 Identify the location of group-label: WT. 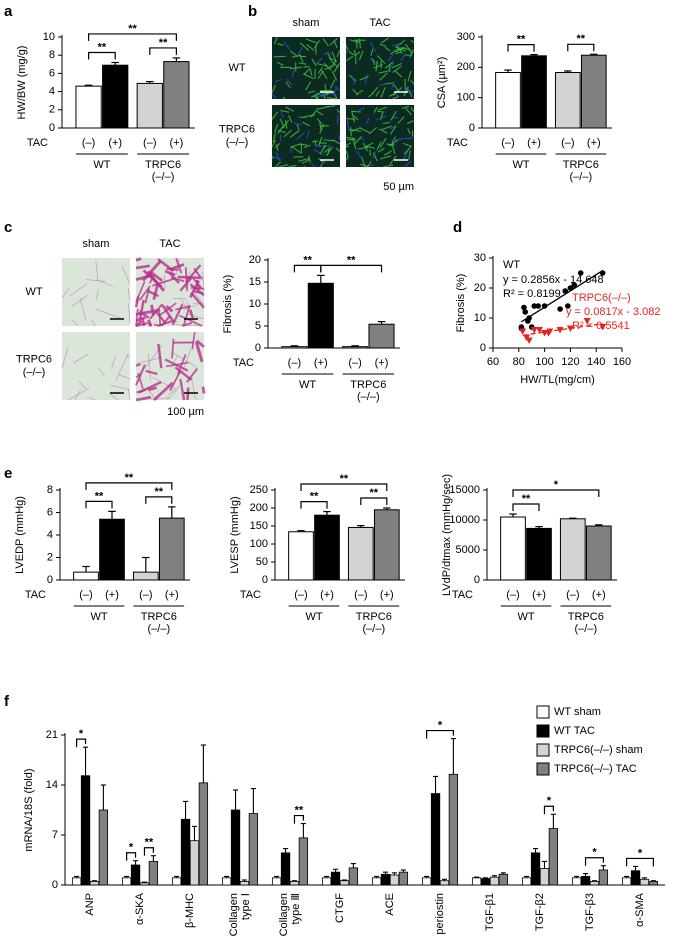
(101, 165).